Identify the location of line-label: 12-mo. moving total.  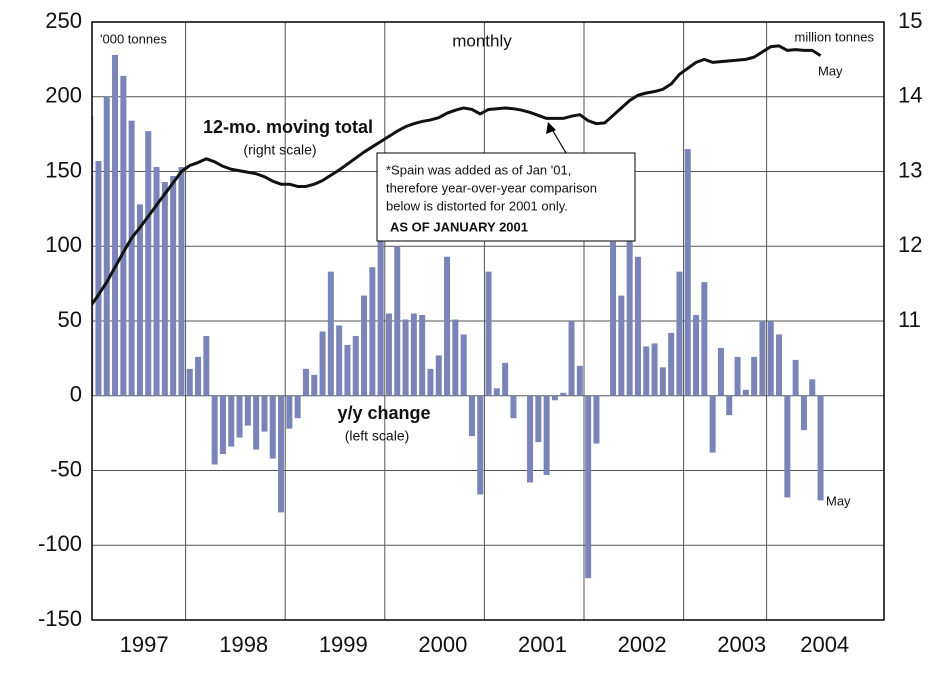
(288, 127).